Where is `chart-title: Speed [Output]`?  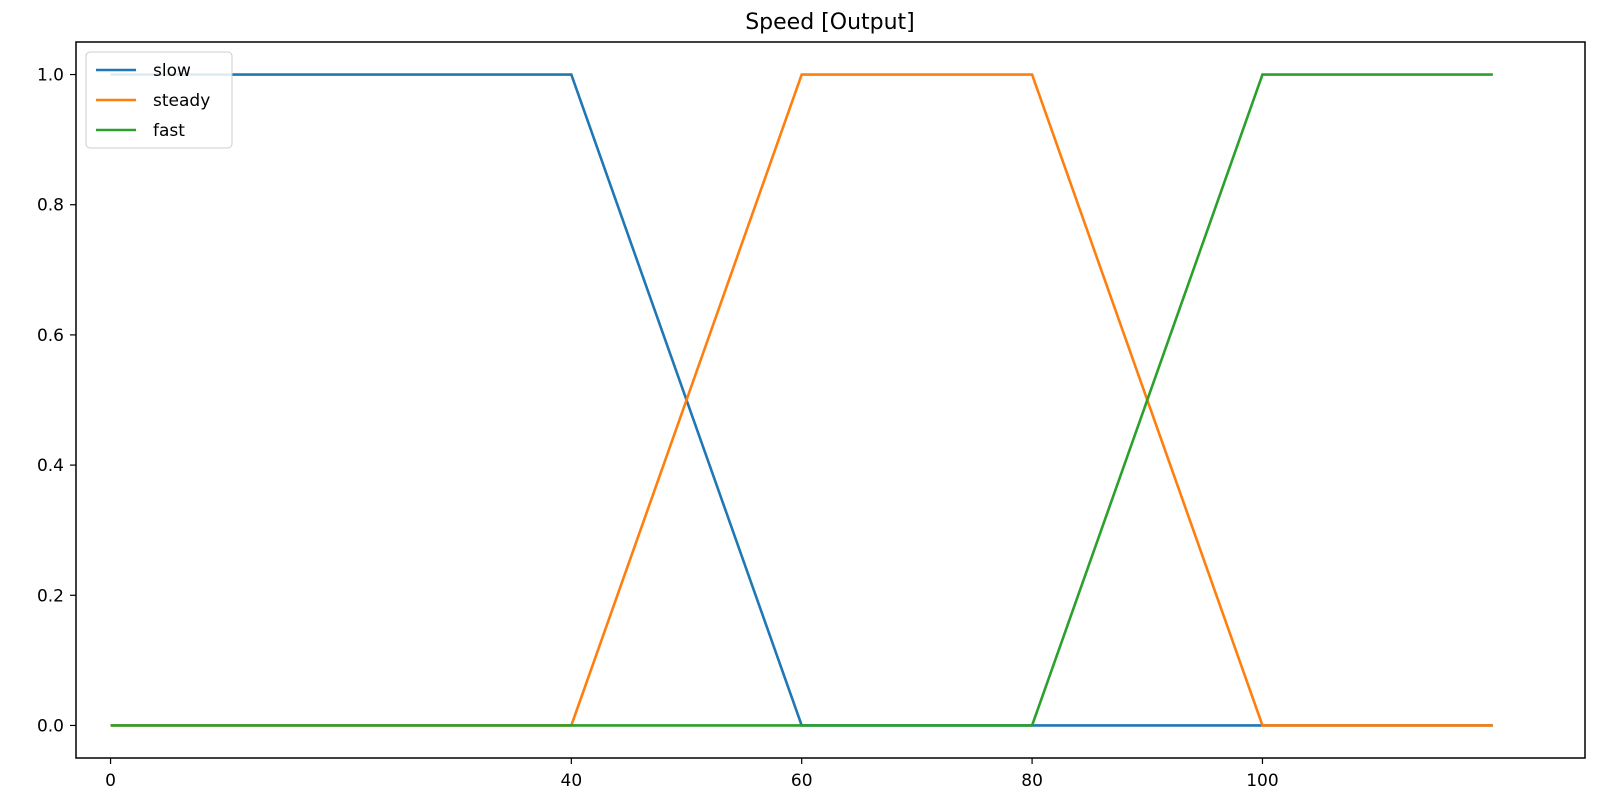
chart-title: Speed [Output] is located at coordinates (830, 22).